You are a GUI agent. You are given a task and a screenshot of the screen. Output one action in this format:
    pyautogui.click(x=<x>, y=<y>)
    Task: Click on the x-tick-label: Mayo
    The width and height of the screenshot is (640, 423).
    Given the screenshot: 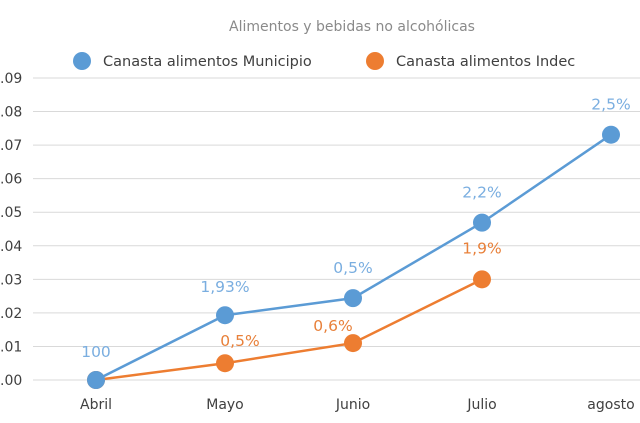 What is the action you would take?
    pyautogui.click(x=225, y=405)
    